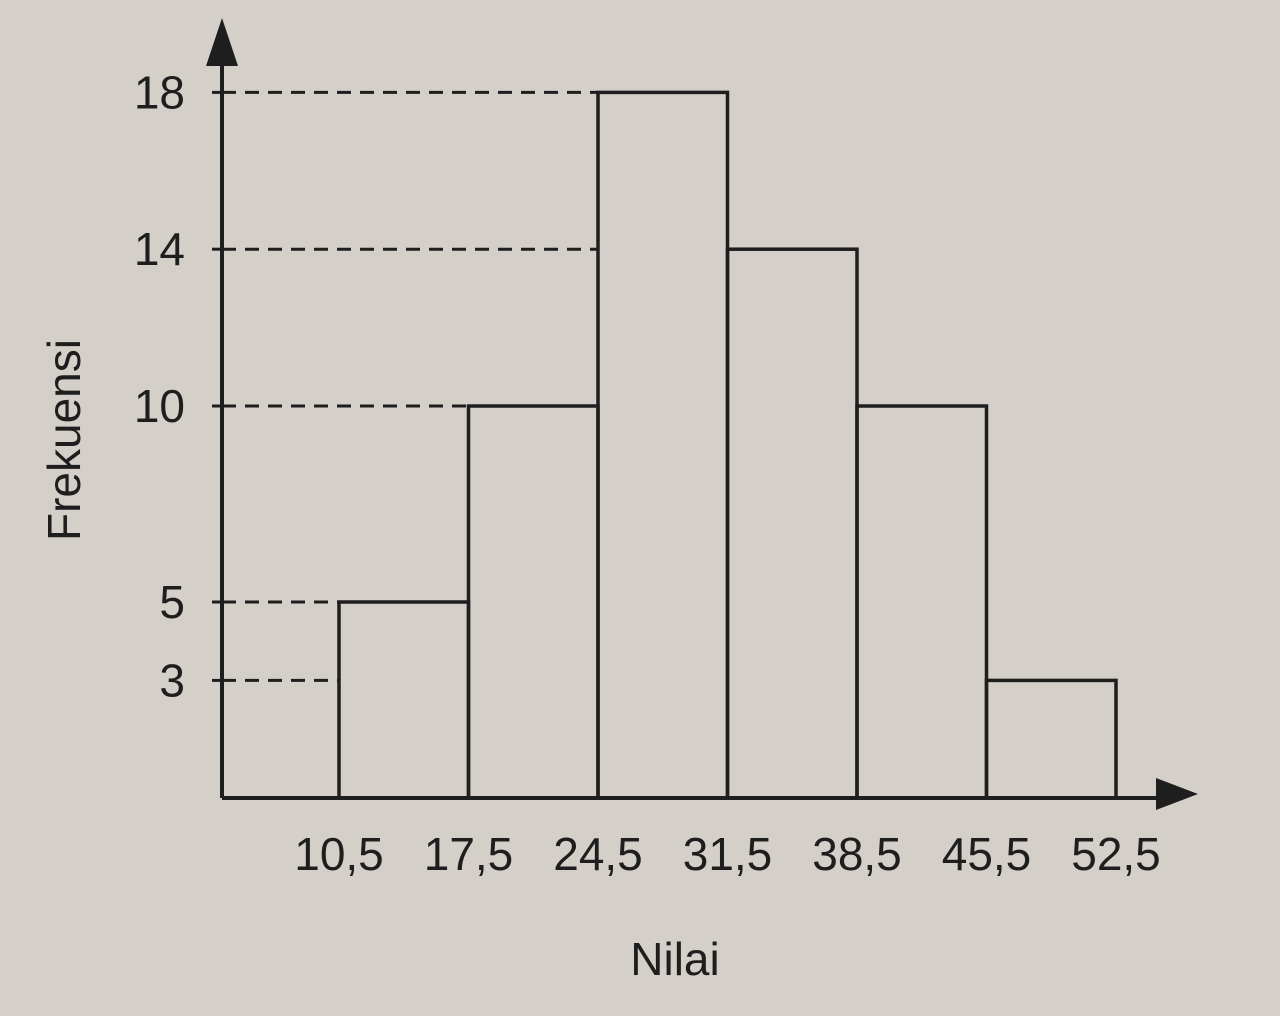 The image size is (1280, 1016). I want to click on x-tick-label: 31,5, so click(728, 854).